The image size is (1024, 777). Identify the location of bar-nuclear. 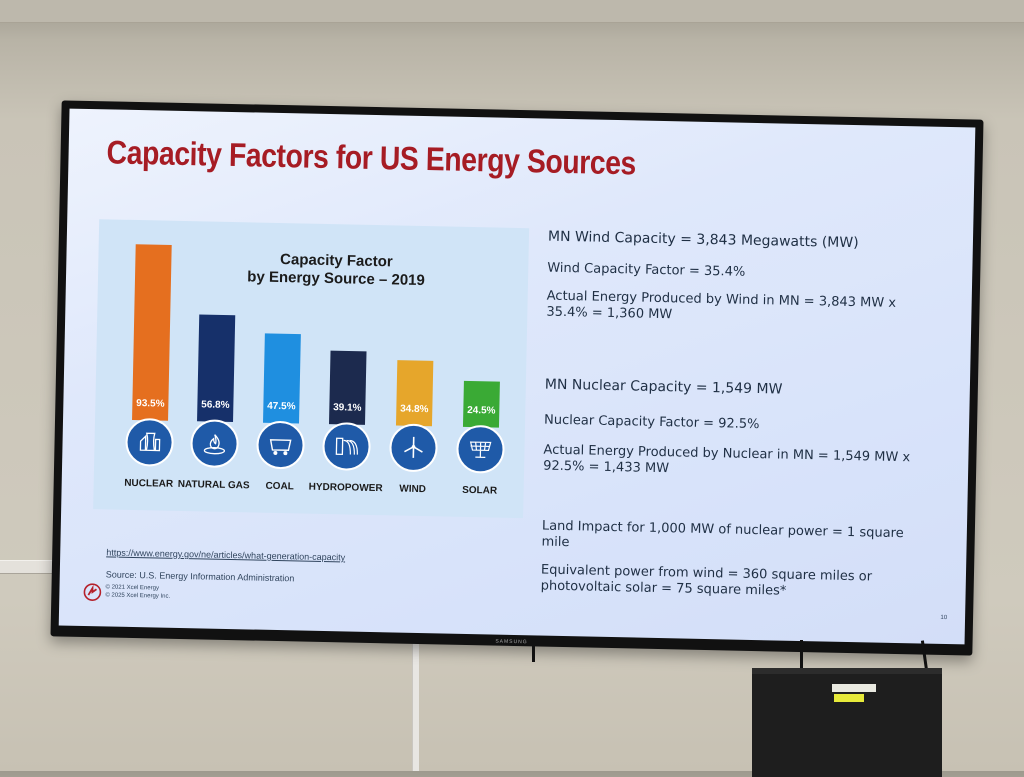
(152, 332).